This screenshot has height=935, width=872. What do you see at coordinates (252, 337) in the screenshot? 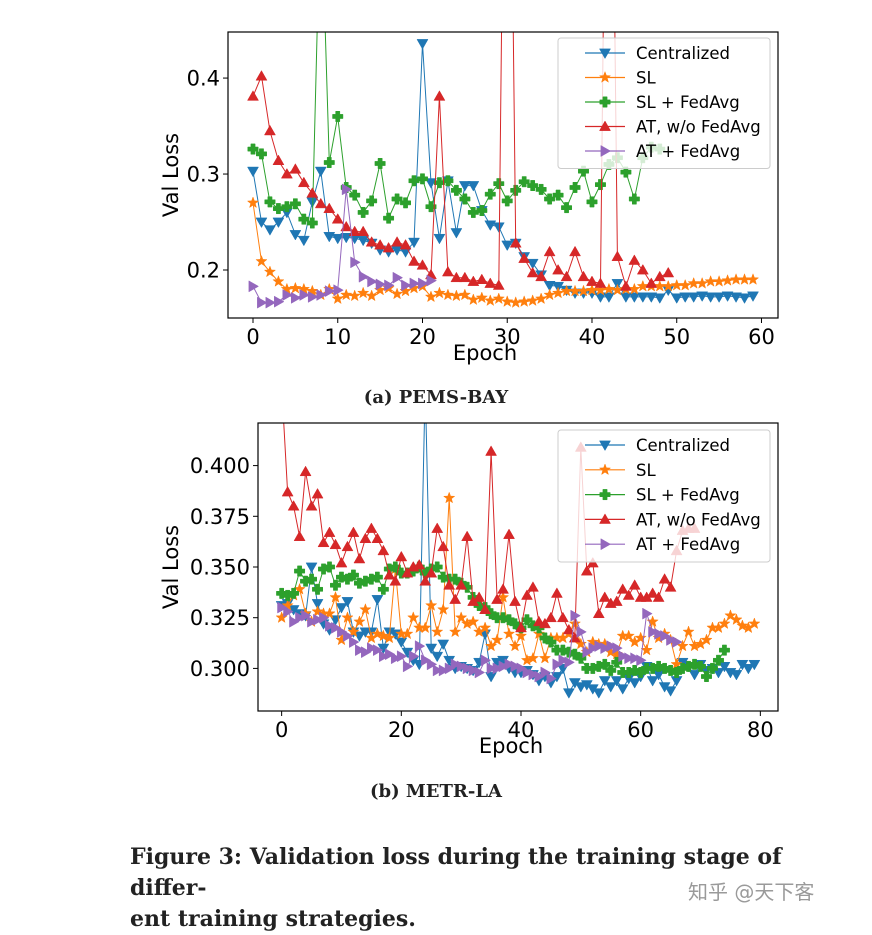
I see `x-tick-label: 0` at bounding box center [252, 337].